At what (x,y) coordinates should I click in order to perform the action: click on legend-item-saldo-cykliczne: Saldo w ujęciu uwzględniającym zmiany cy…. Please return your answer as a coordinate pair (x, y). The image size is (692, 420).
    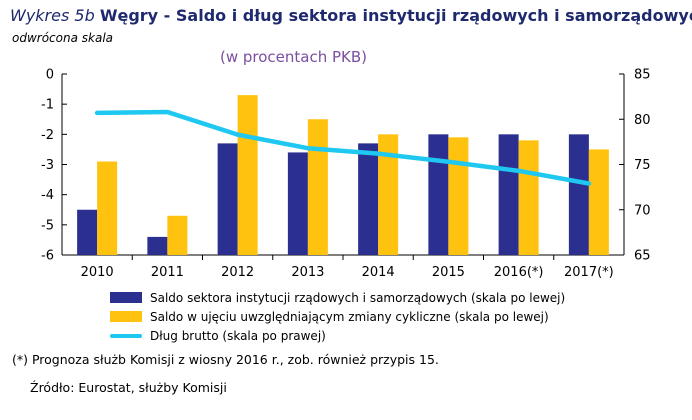
    Looking at the image, I should click on (337, 316).